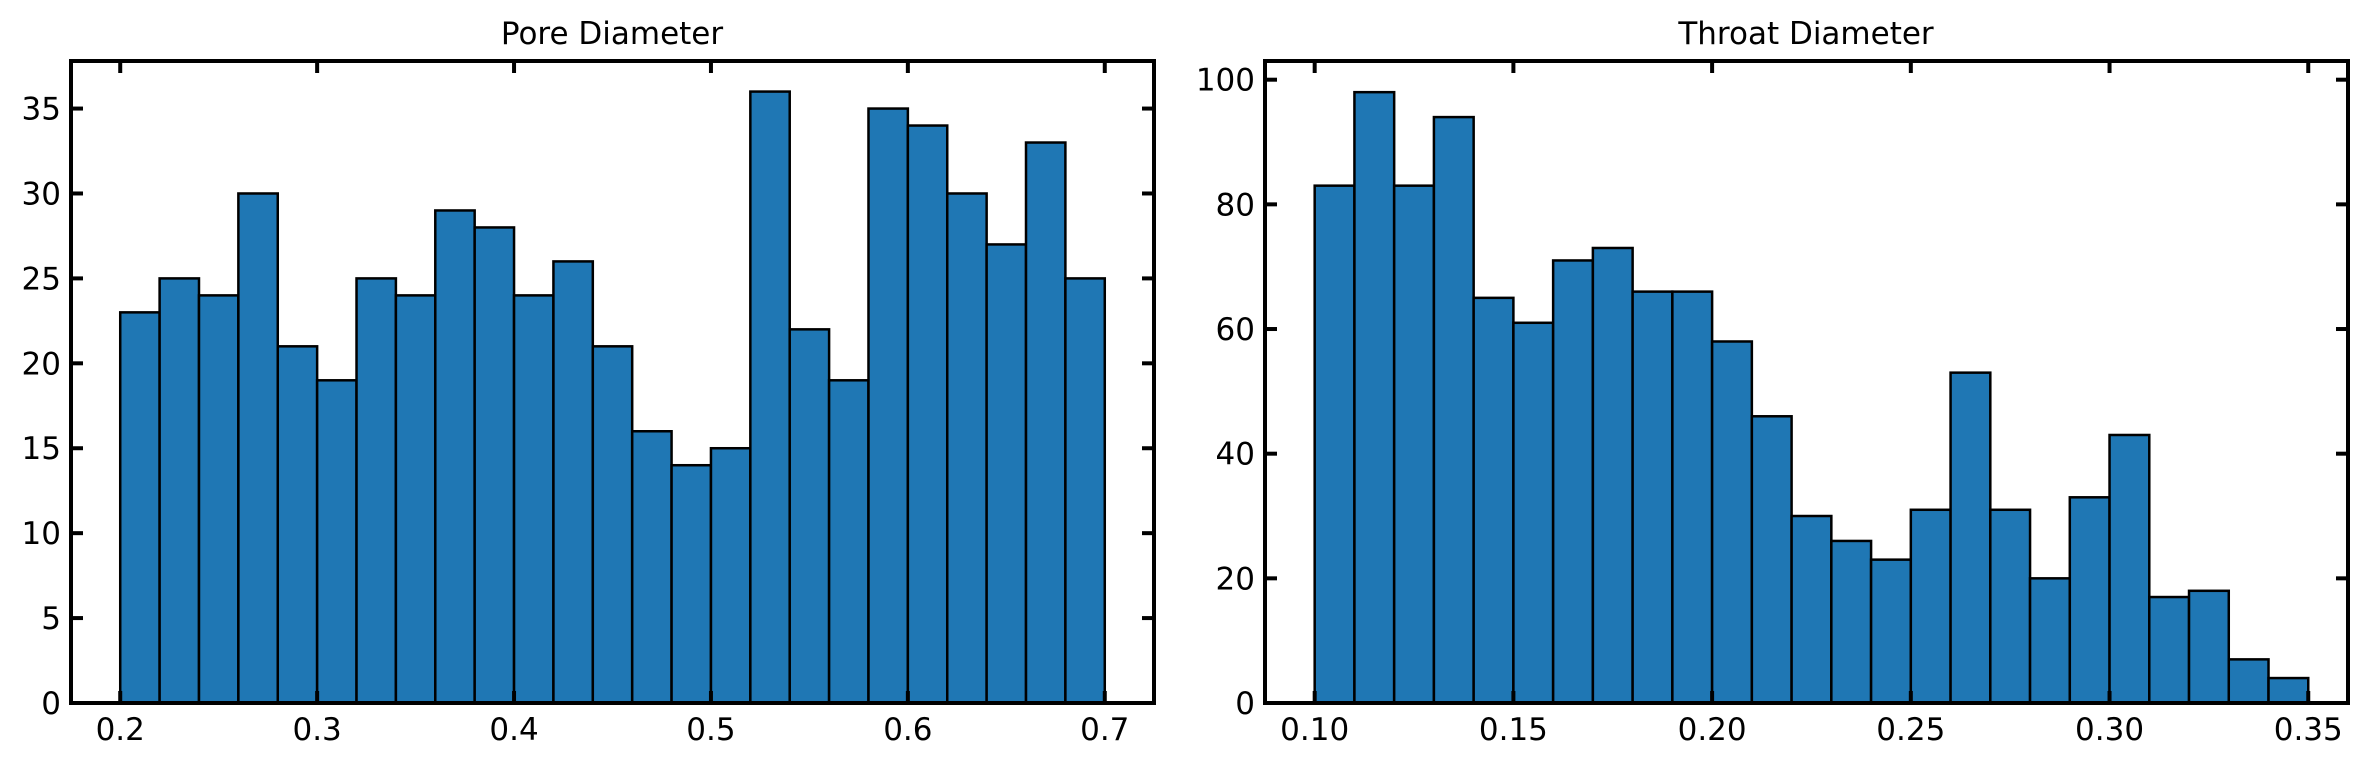  I want to click on x-tick-label: 0.20, so click(1712, 730).